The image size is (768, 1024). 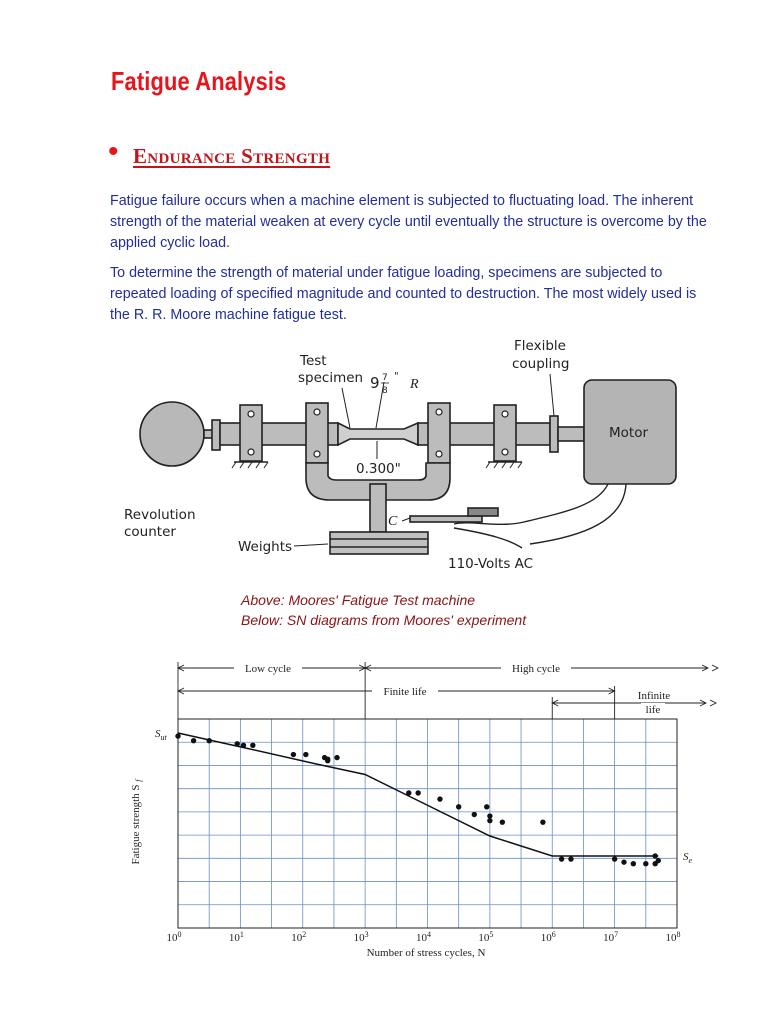 I want to click on x-axis-label: Number of stress cycles, N, so click(x=426, y=953).